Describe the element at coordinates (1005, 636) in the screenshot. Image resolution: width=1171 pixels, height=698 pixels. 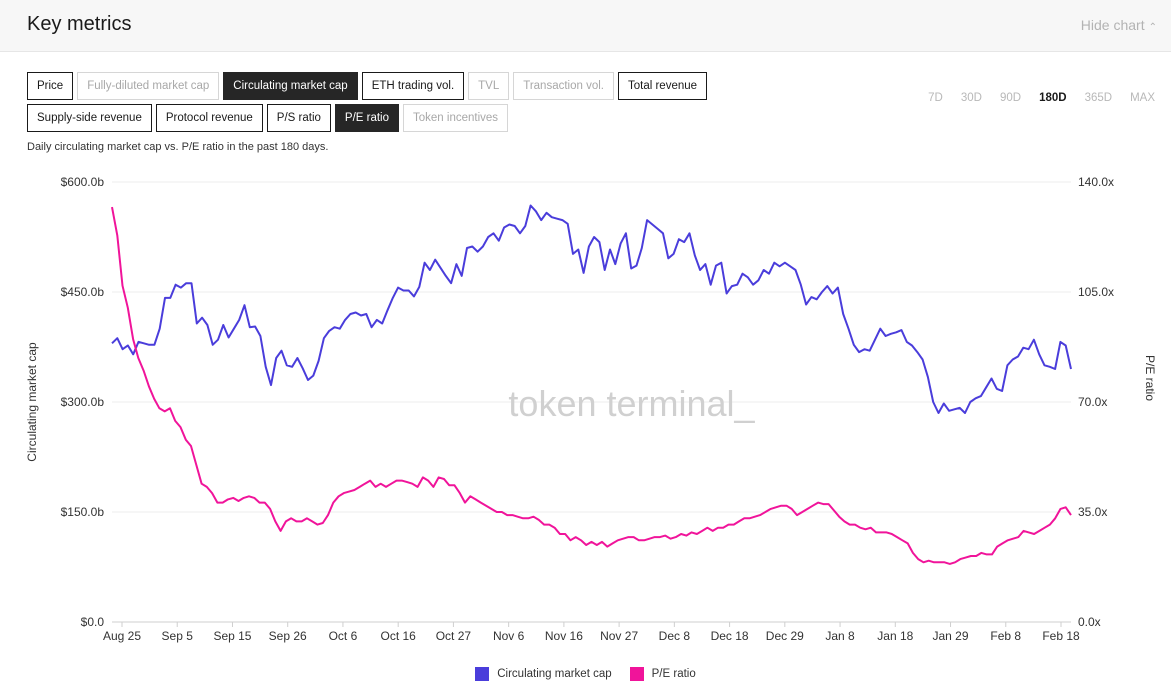
I see `x-tick-label: Feb 8` at that location.